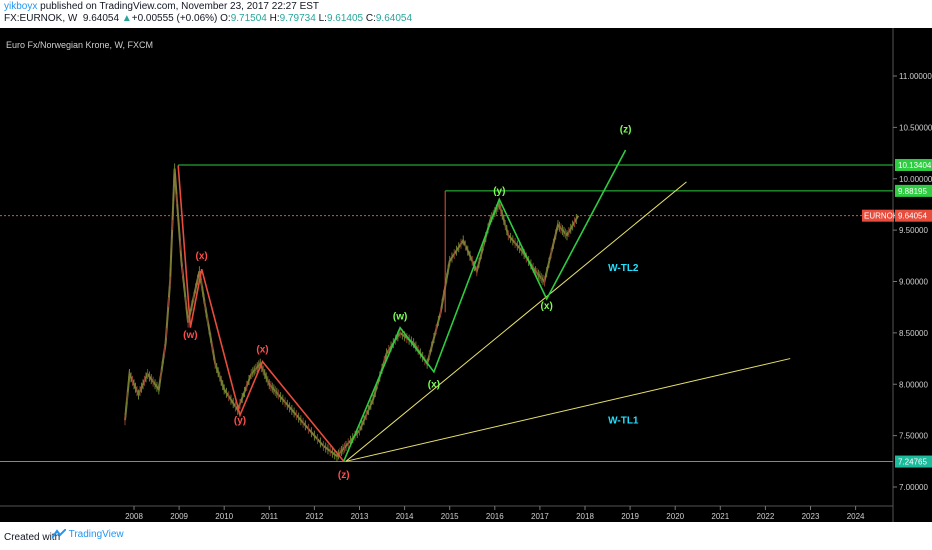 The image size is (932, 550). Describe the element at coordinates (915, 127) in the screenshot. I see `y-tick-label: 10.50000` at that location.